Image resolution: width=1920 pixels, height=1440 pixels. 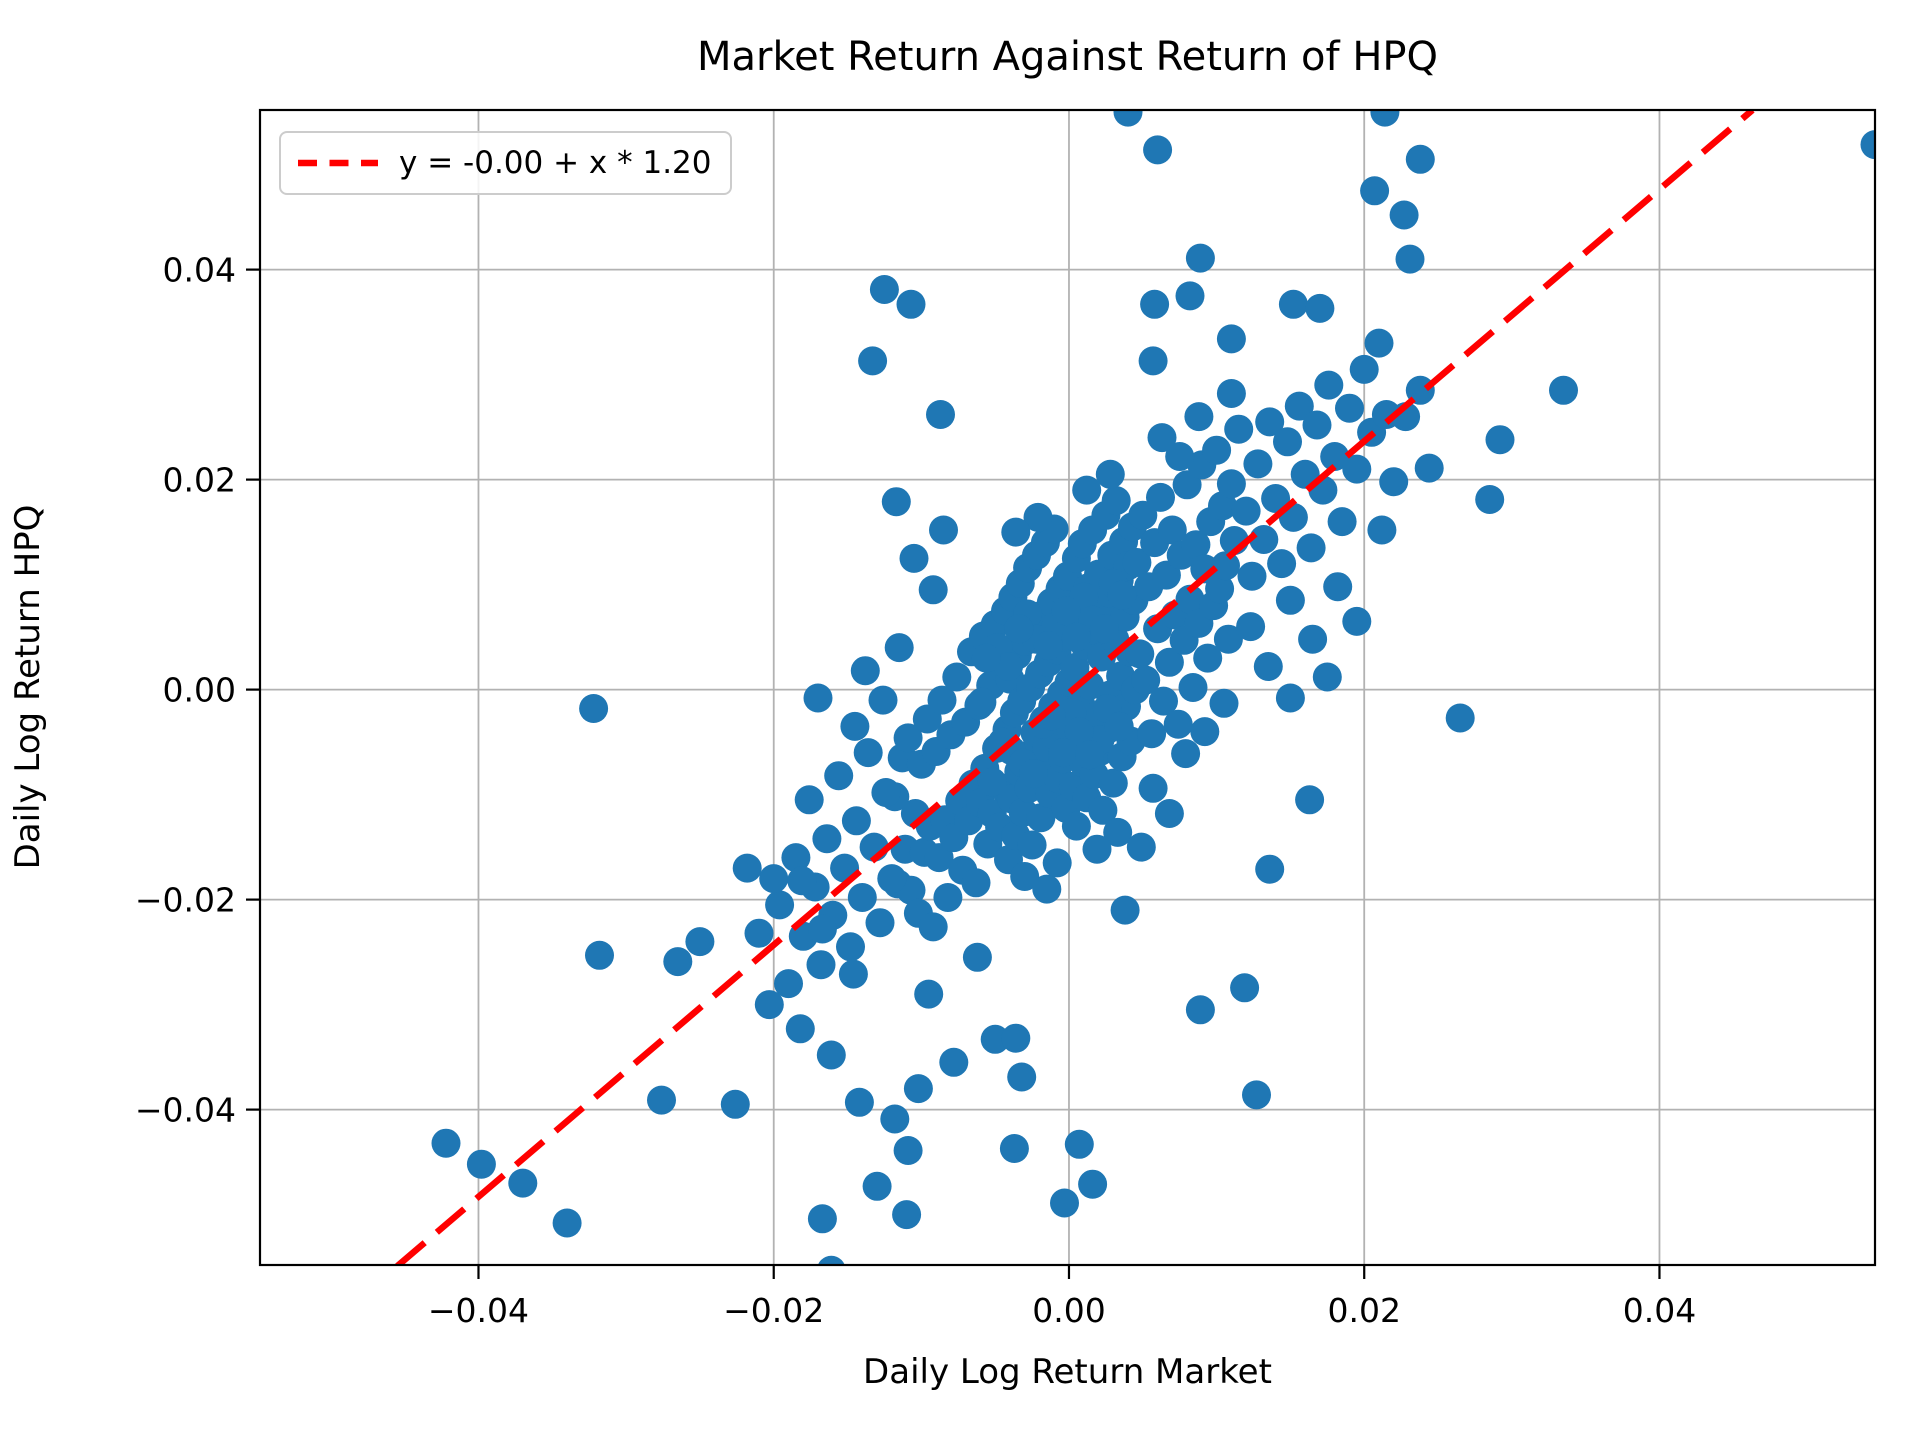 What do you see at coordinates (1067, 57) in the screenshot?
I see `chart-title: Market Return Against Return of HPQ` at bounding box center [1067, 57].